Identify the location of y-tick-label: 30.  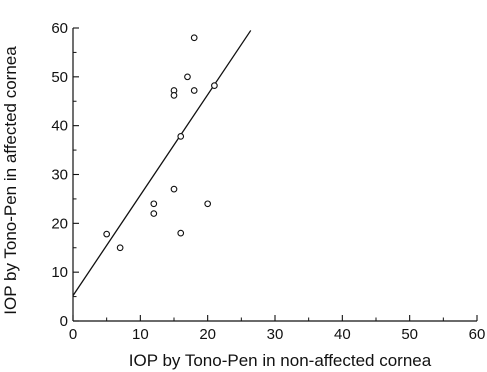
(59, 175).